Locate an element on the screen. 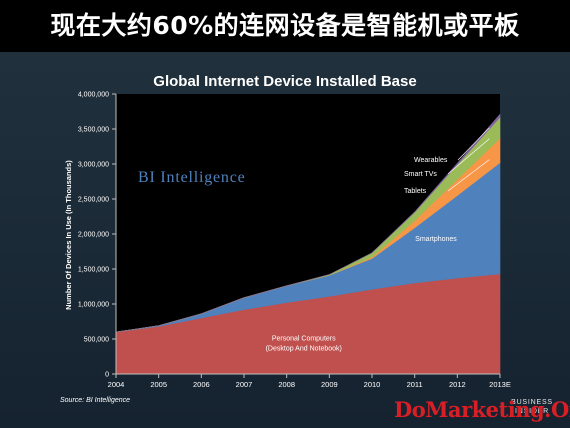  x-tick-label: 2011 is located at coordinates (415, 384).